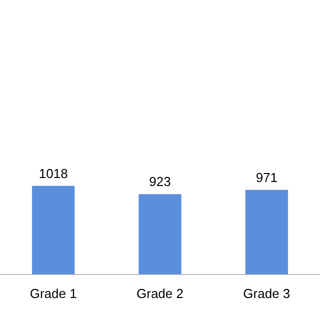 The width and height of the screenshot is (320, 320). I want to click on x-tick-label: Grade 1, so click(53, 293).